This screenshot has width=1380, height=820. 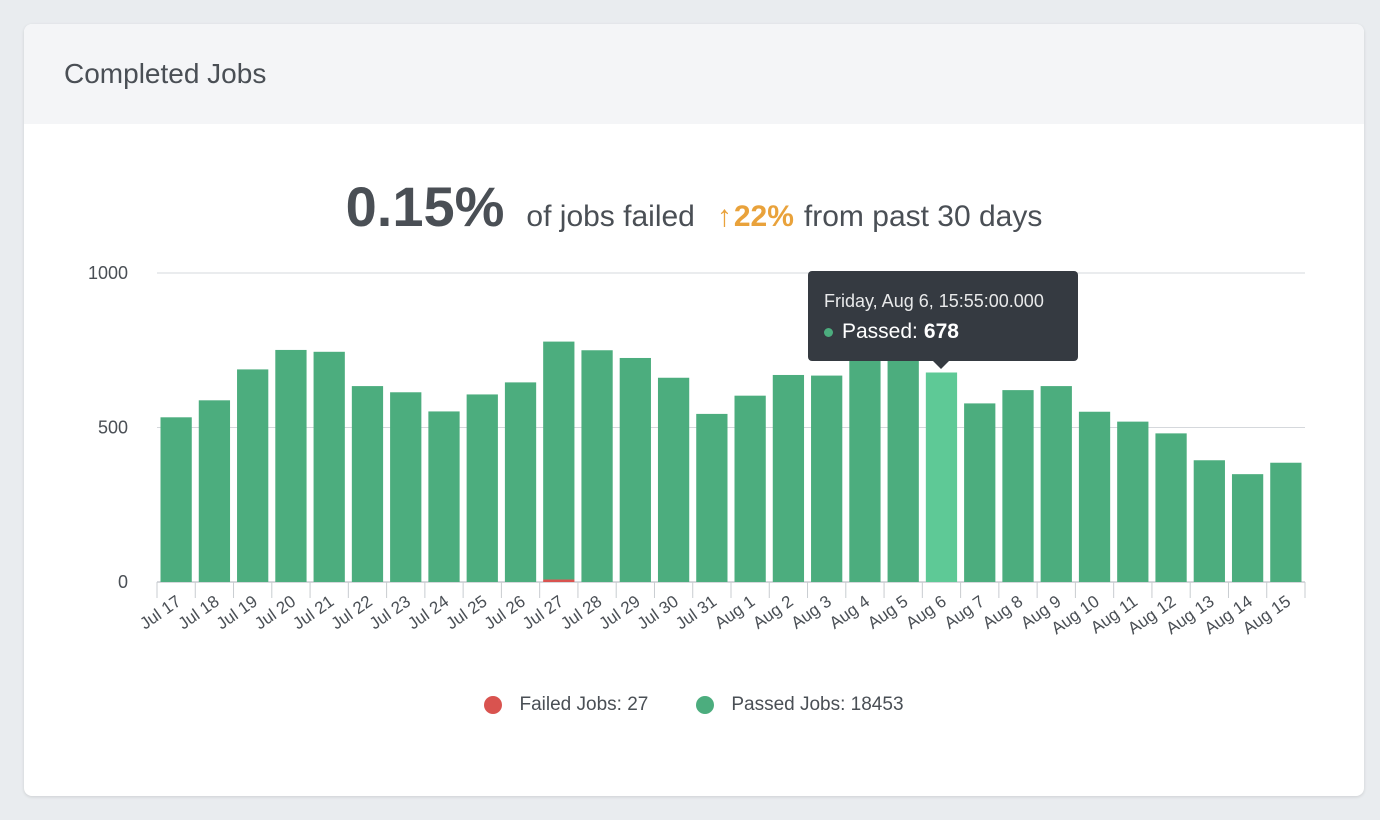 I want to click on x-tick-label: Aug 4, so click(x=849, y=612).